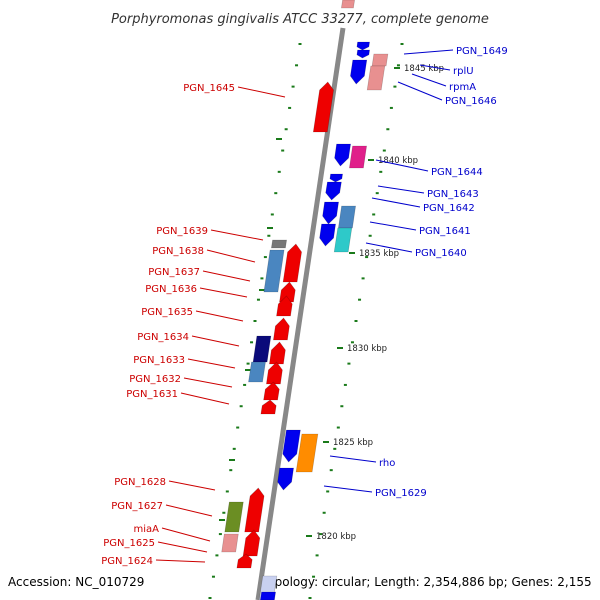 This screenshot has width=600, height=600. Describe the element at coordinates (127, 561) in the screenshot. I see `gene-label: PGN_1624` at that location.